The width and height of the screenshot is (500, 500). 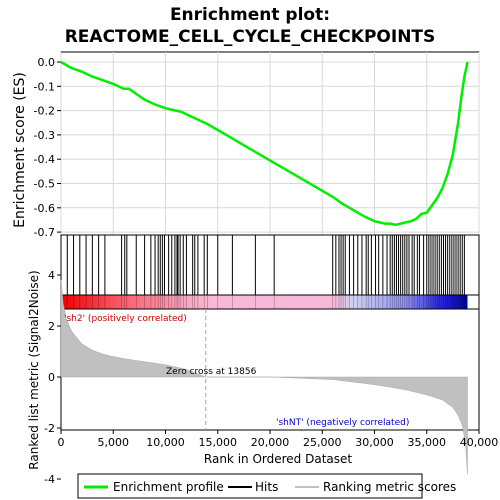 I want to click on rank-color-bar, so click(x=264, y=302).